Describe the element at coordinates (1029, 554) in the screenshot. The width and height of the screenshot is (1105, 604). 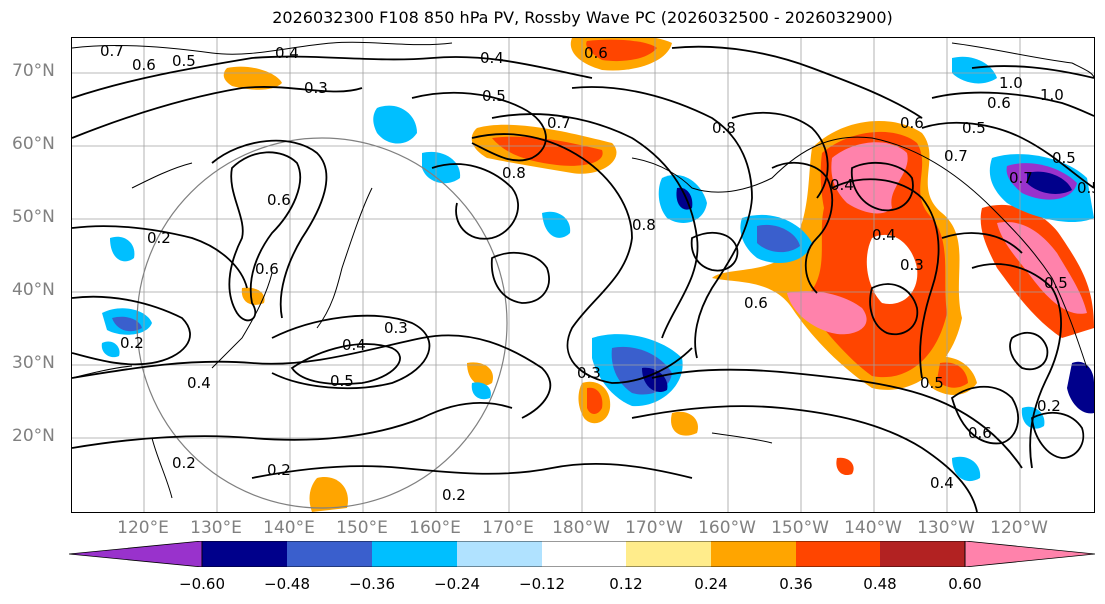
I see `colorbar-extend-high` at that location.